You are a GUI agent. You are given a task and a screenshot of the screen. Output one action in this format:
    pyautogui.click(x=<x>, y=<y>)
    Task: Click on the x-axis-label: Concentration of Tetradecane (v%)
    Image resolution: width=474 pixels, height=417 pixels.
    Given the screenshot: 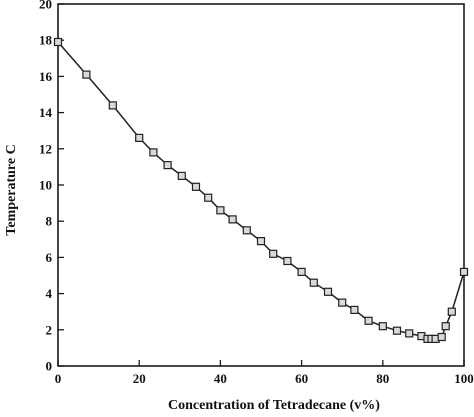 What is the action you would take?
    pyautogui.click(x=274, y=405)
    